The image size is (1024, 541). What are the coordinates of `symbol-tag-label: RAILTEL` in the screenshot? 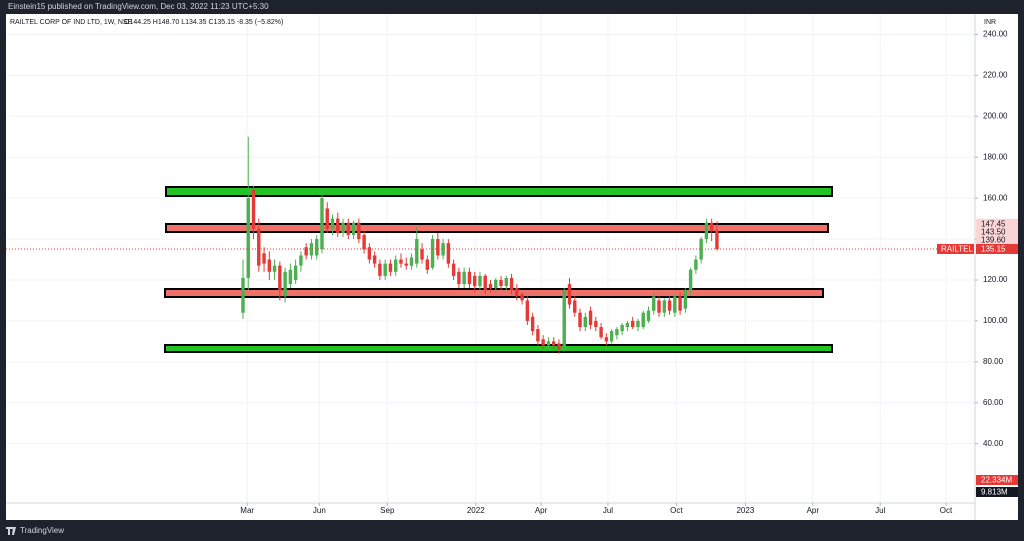 It's located at (957, 249).